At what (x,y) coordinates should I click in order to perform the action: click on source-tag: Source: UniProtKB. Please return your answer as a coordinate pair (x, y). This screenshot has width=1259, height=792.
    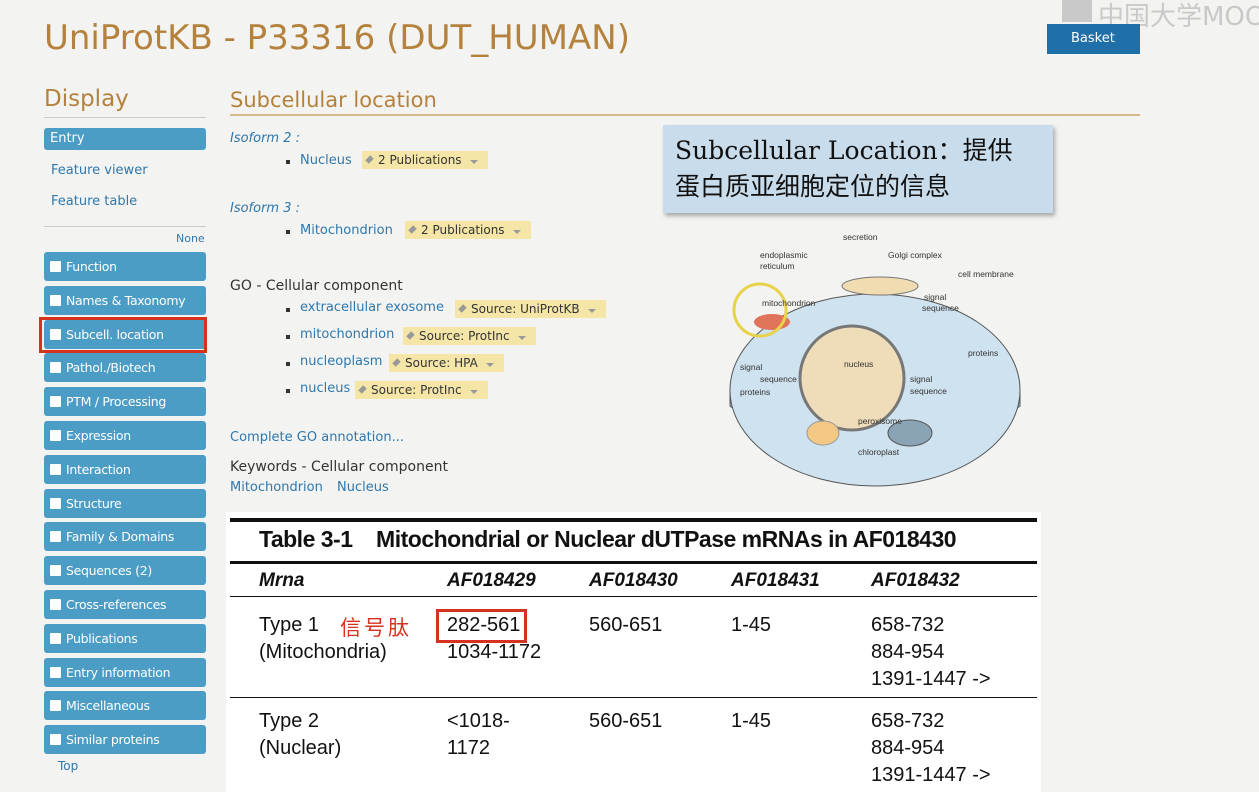
    Looking at the image, I should click on (530, 309).